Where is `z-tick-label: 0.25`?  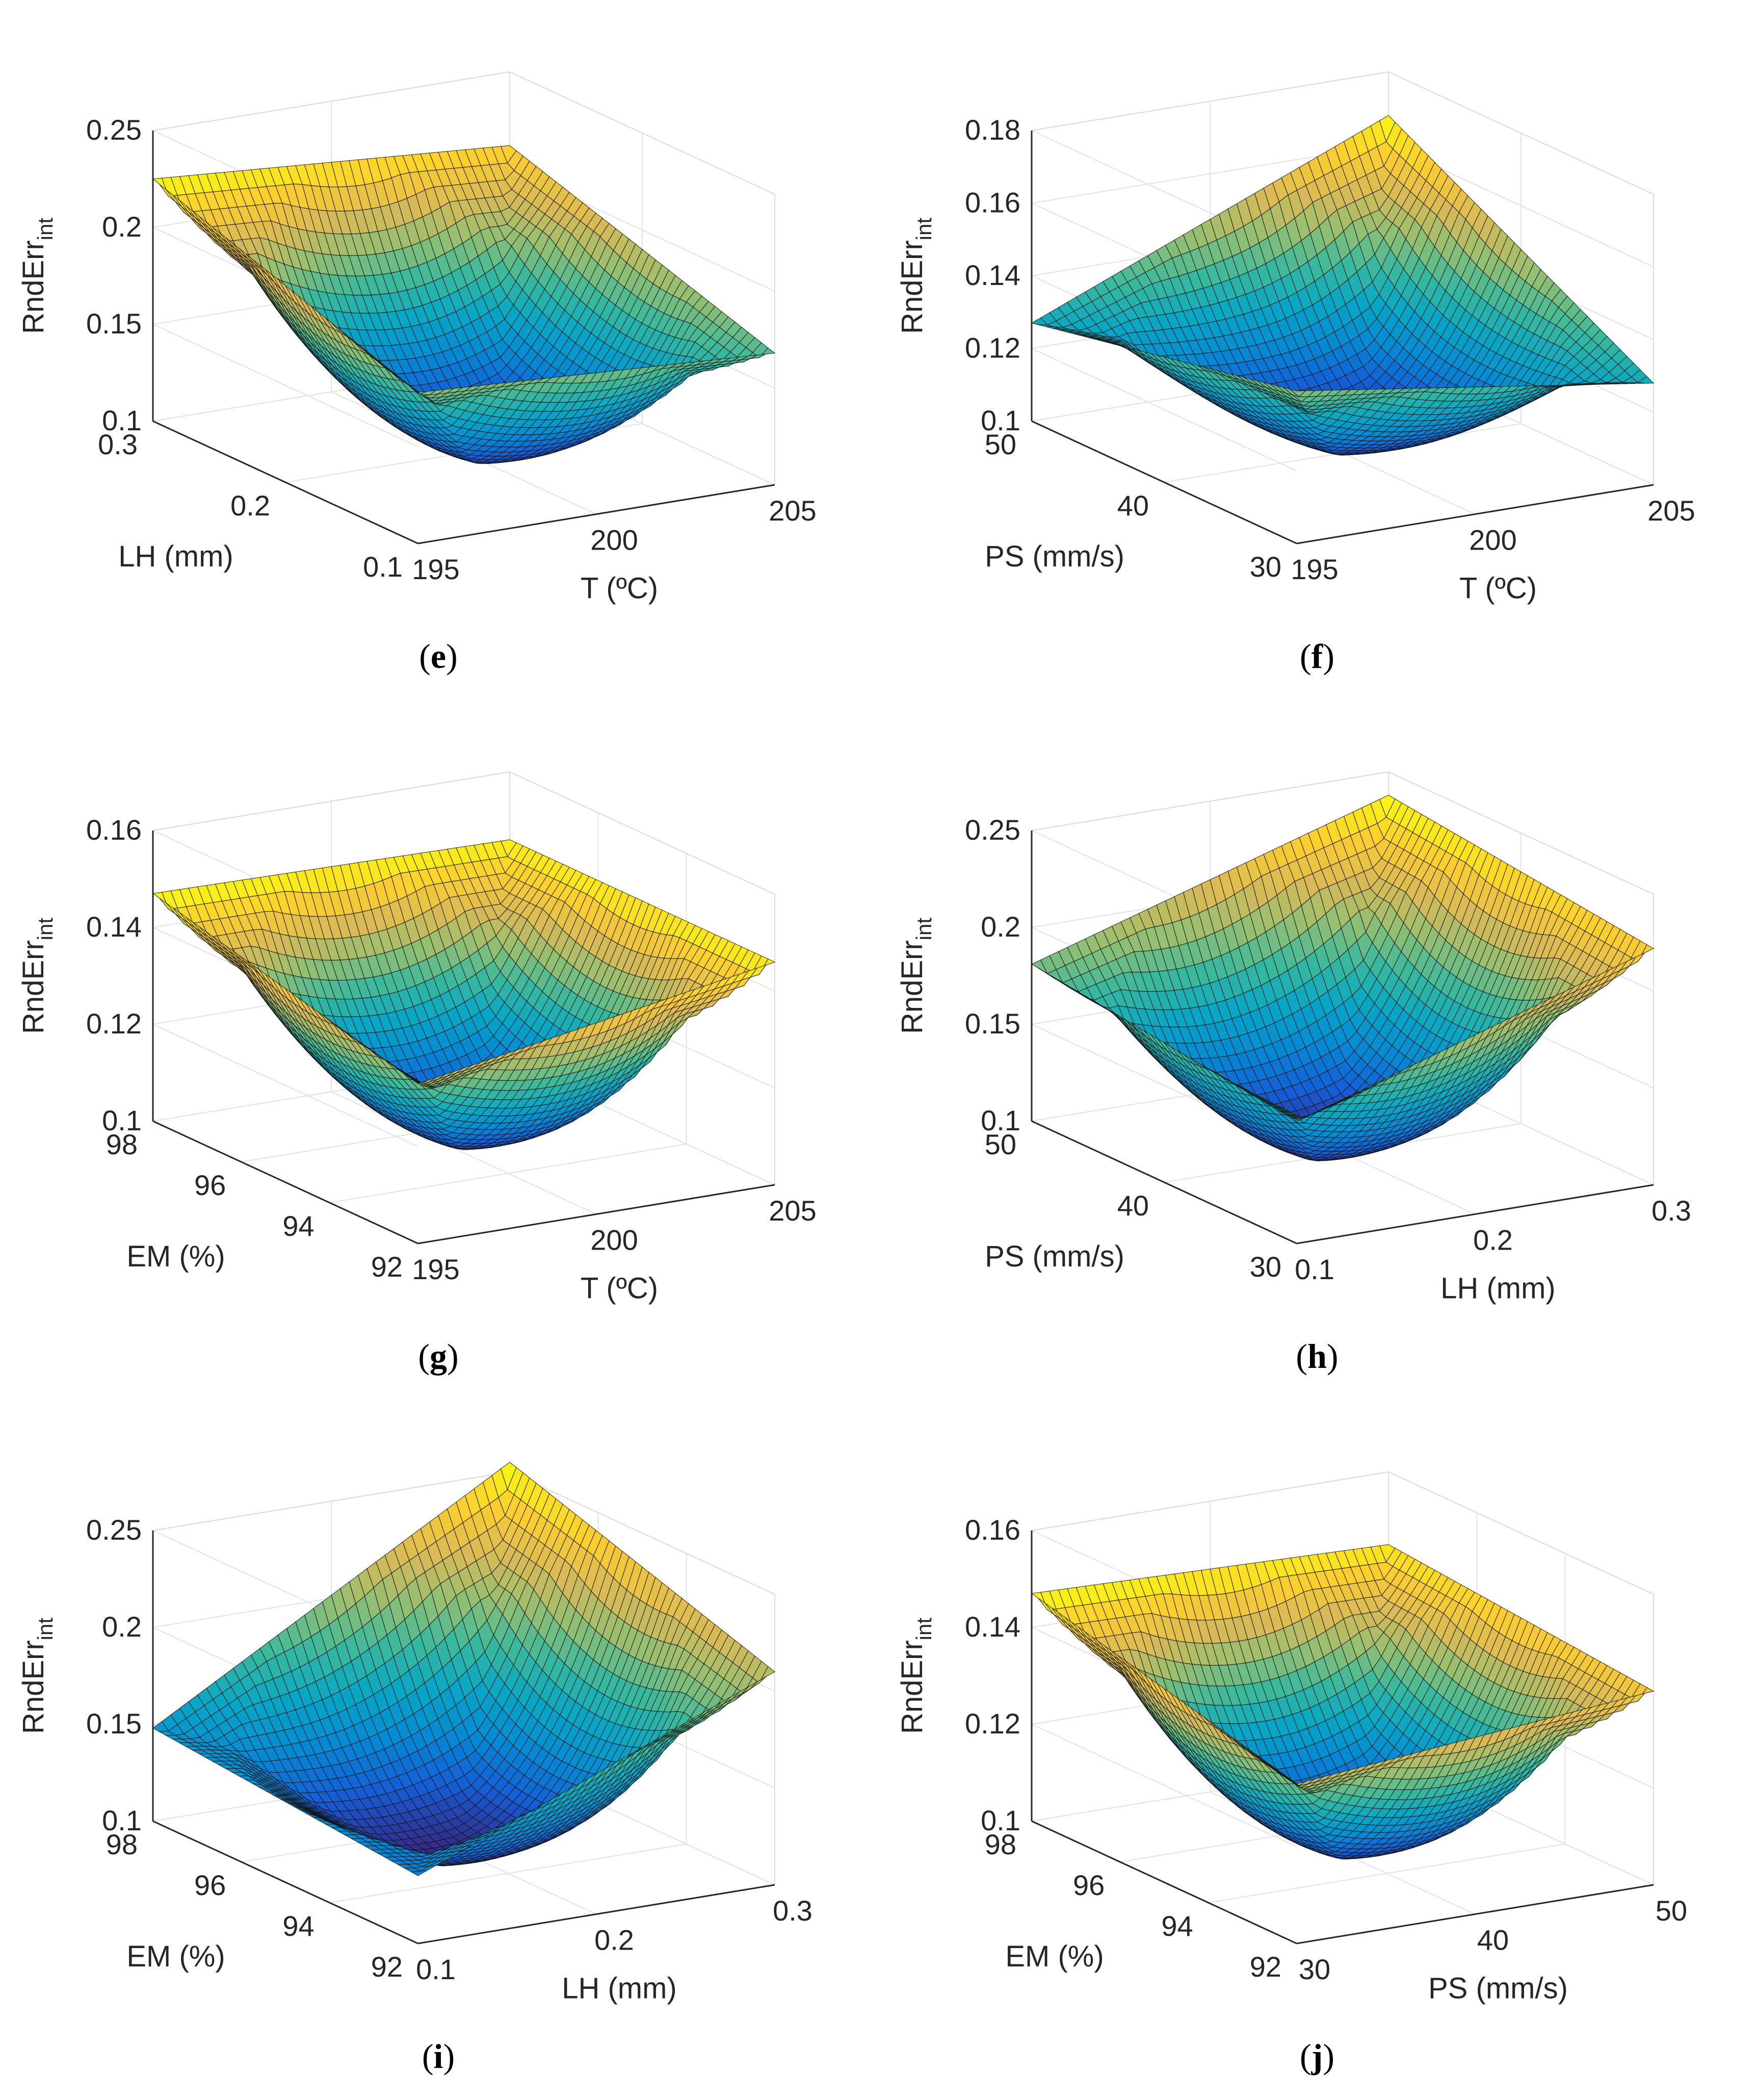
z-tick-label: 0.25 is located at coordinates (114, 130).